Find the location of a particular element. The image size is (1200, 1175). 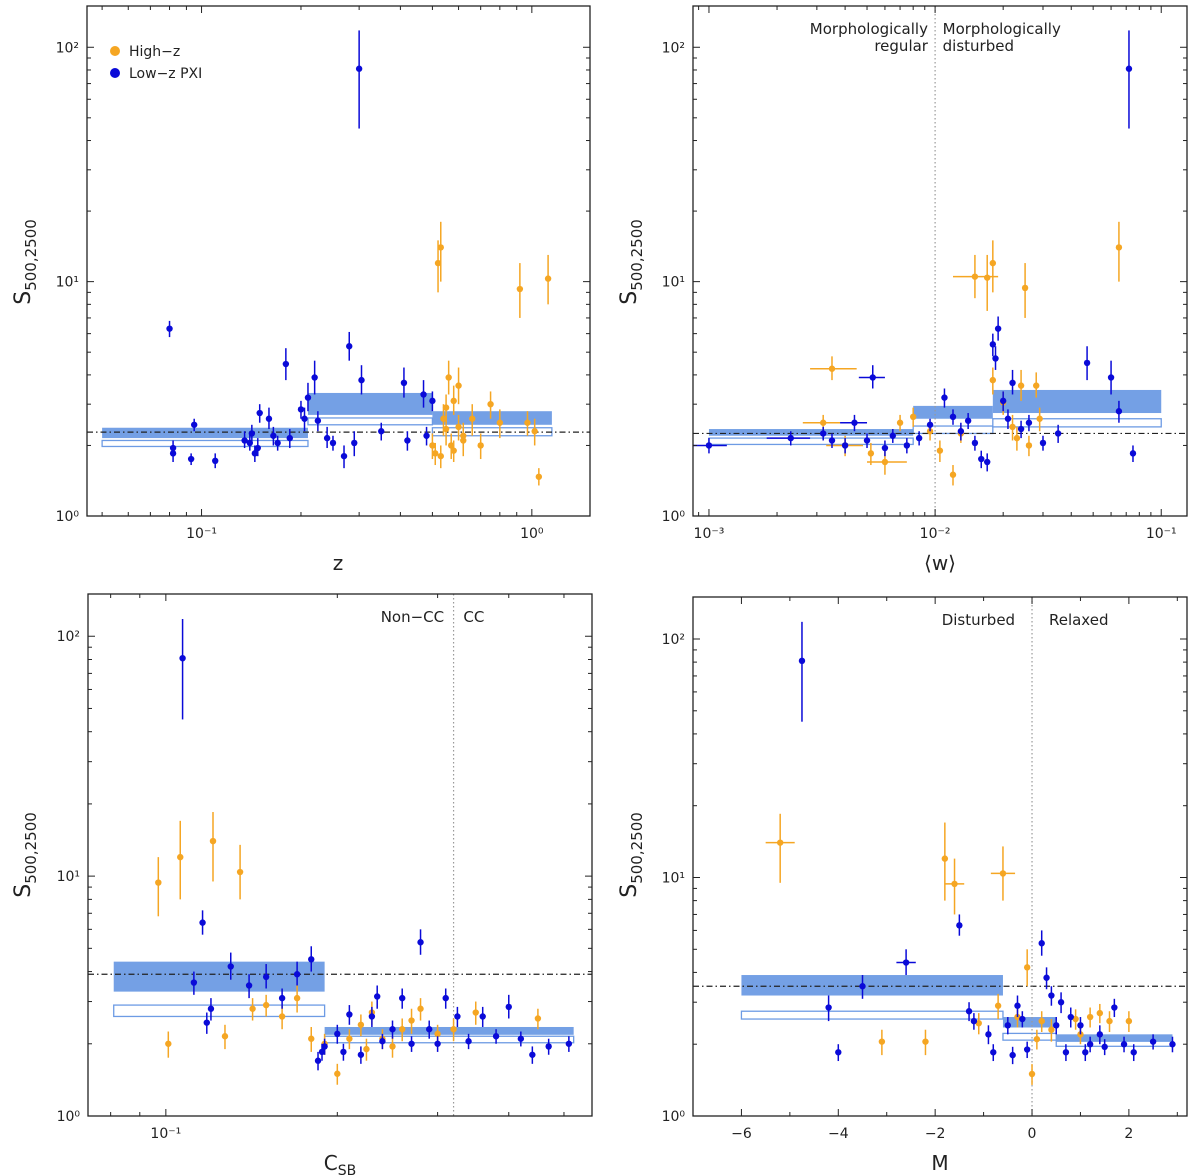

x-axis-label: CSB is located at coordinates (340, 1163).